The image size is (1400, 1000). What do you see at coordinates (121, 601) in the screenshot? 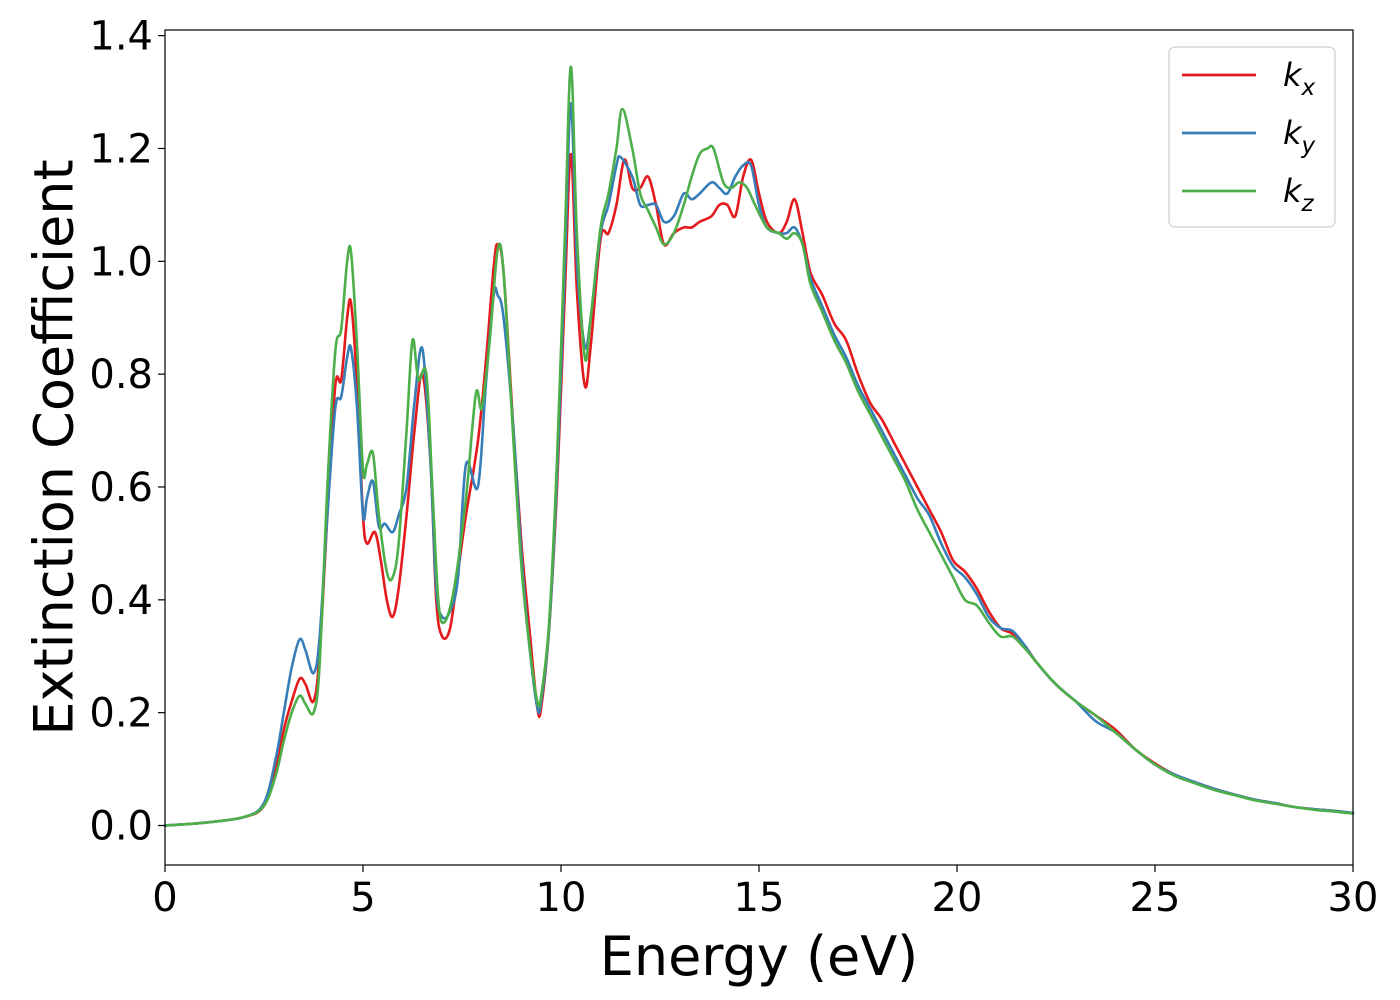
I see `y-tick-label: 0.4` at bounding box center [121, 601].